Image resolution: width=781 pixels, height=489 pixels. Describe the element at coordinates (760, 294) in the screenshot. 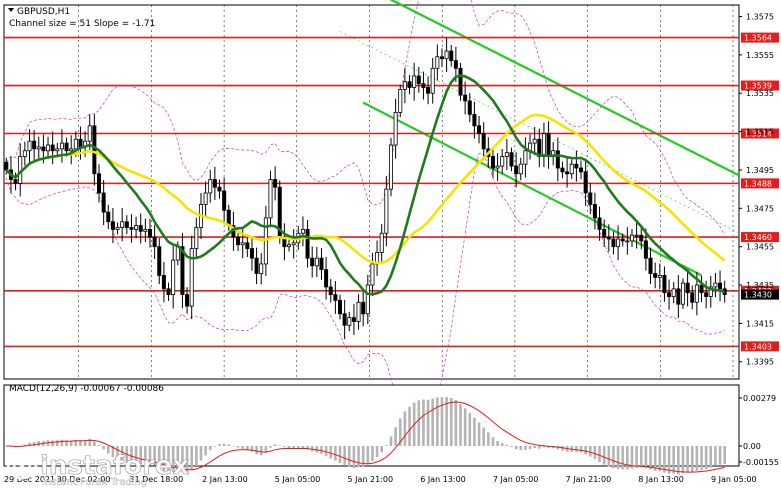

I see `current-price-box` at that location.